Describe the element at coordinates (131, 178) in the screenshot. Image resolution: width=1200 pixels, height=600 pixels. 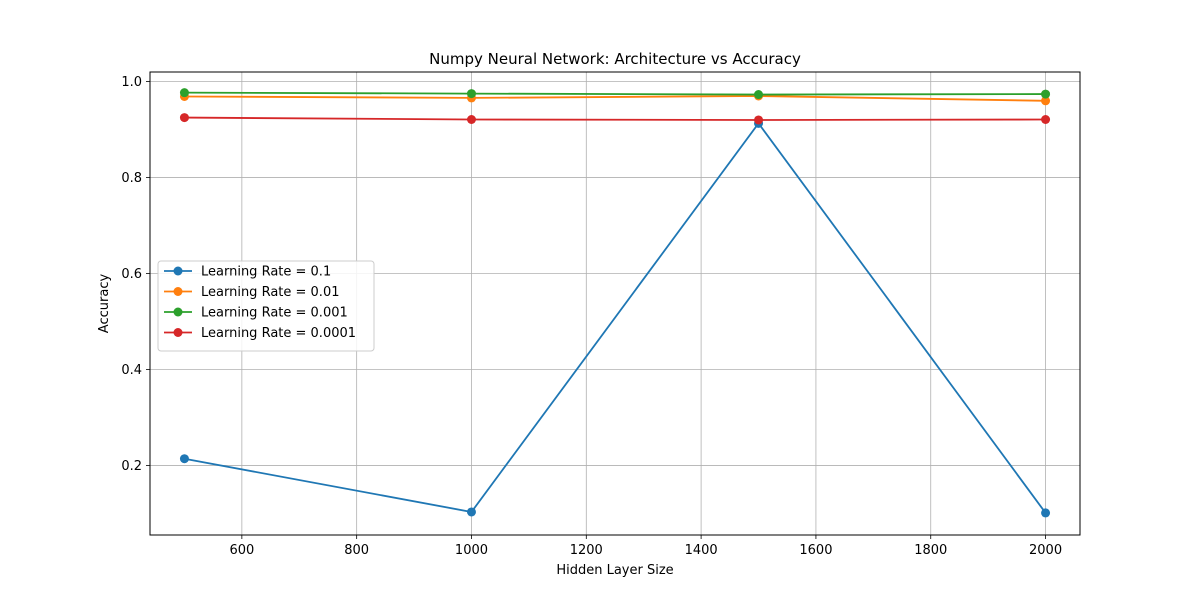
I see `y-tick-label: 0.8` at that location.